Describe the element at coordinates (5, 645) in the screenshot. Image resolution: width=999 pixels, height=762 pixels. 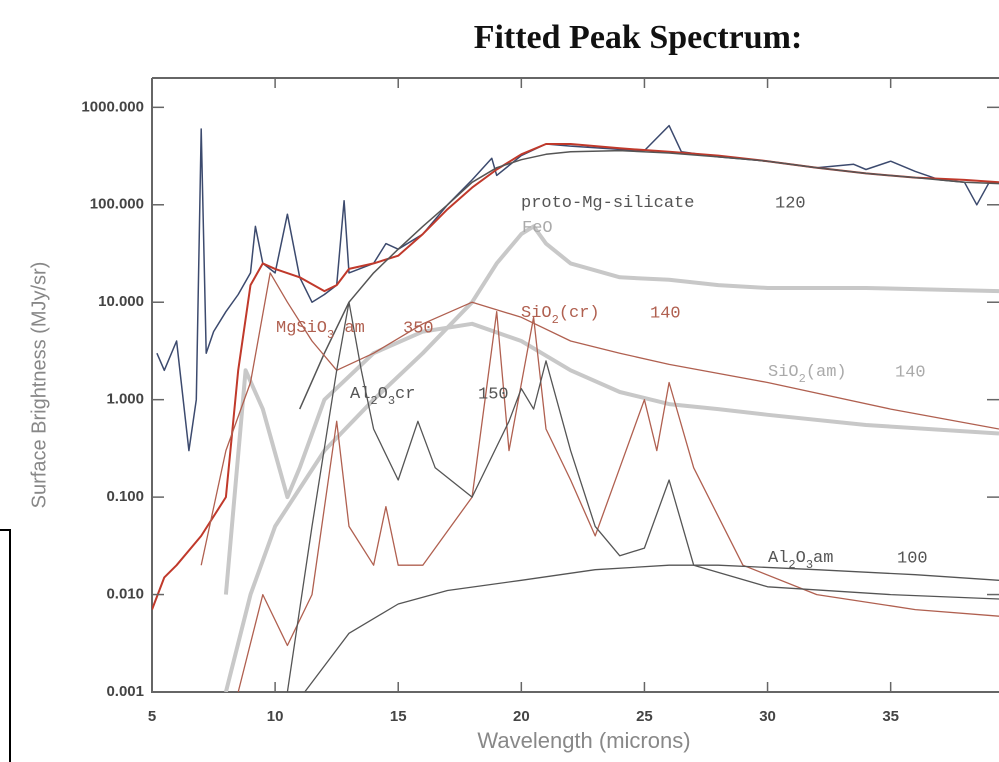
I see `window-edge` at that location.